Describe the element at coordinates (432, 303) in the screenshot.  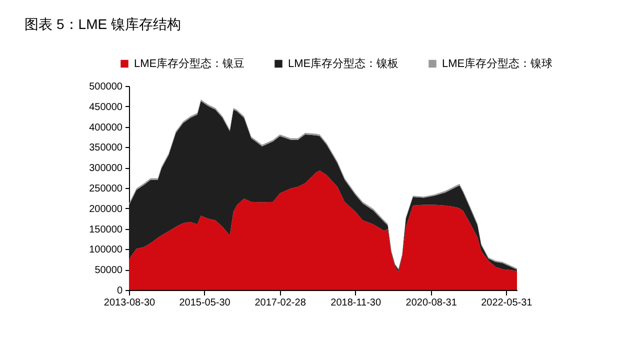
I see `x-tick-label: 2020-08-31` at that location.